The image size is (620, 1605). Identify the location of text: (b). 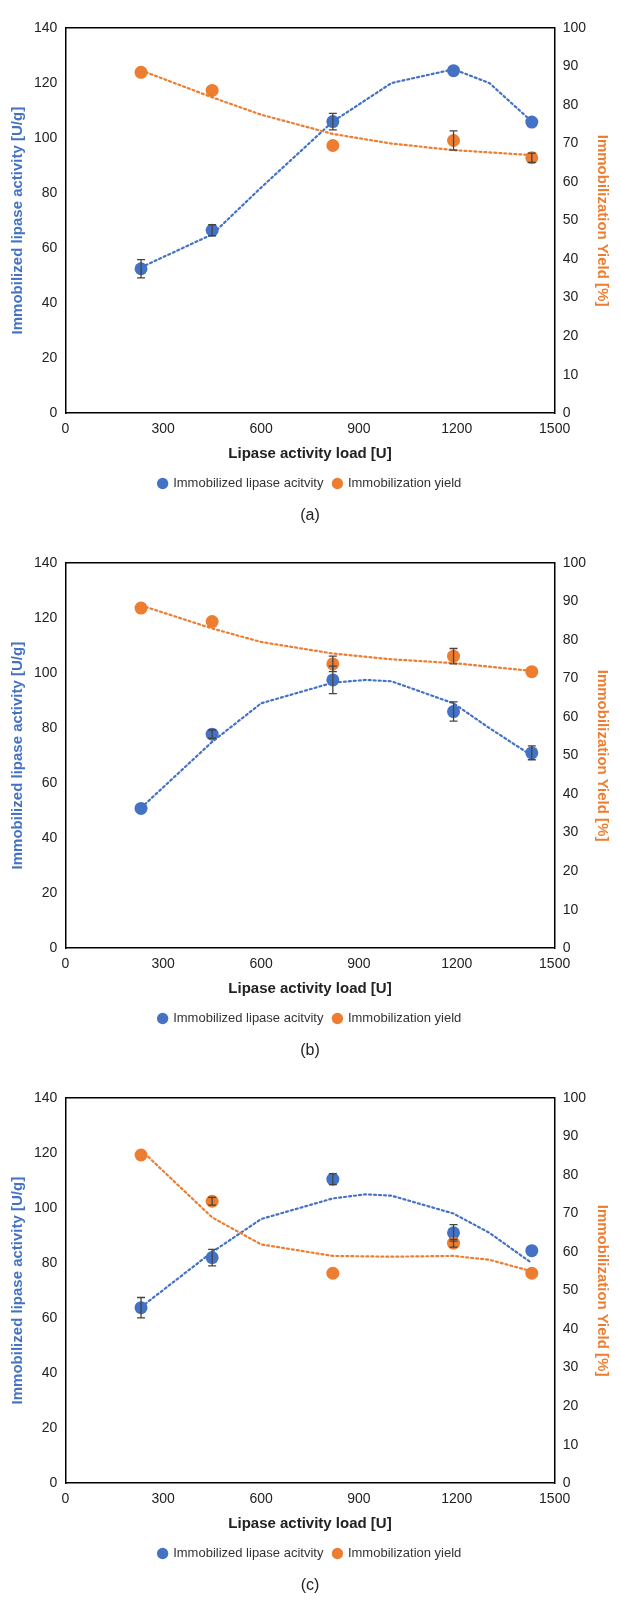
(310, 1050).